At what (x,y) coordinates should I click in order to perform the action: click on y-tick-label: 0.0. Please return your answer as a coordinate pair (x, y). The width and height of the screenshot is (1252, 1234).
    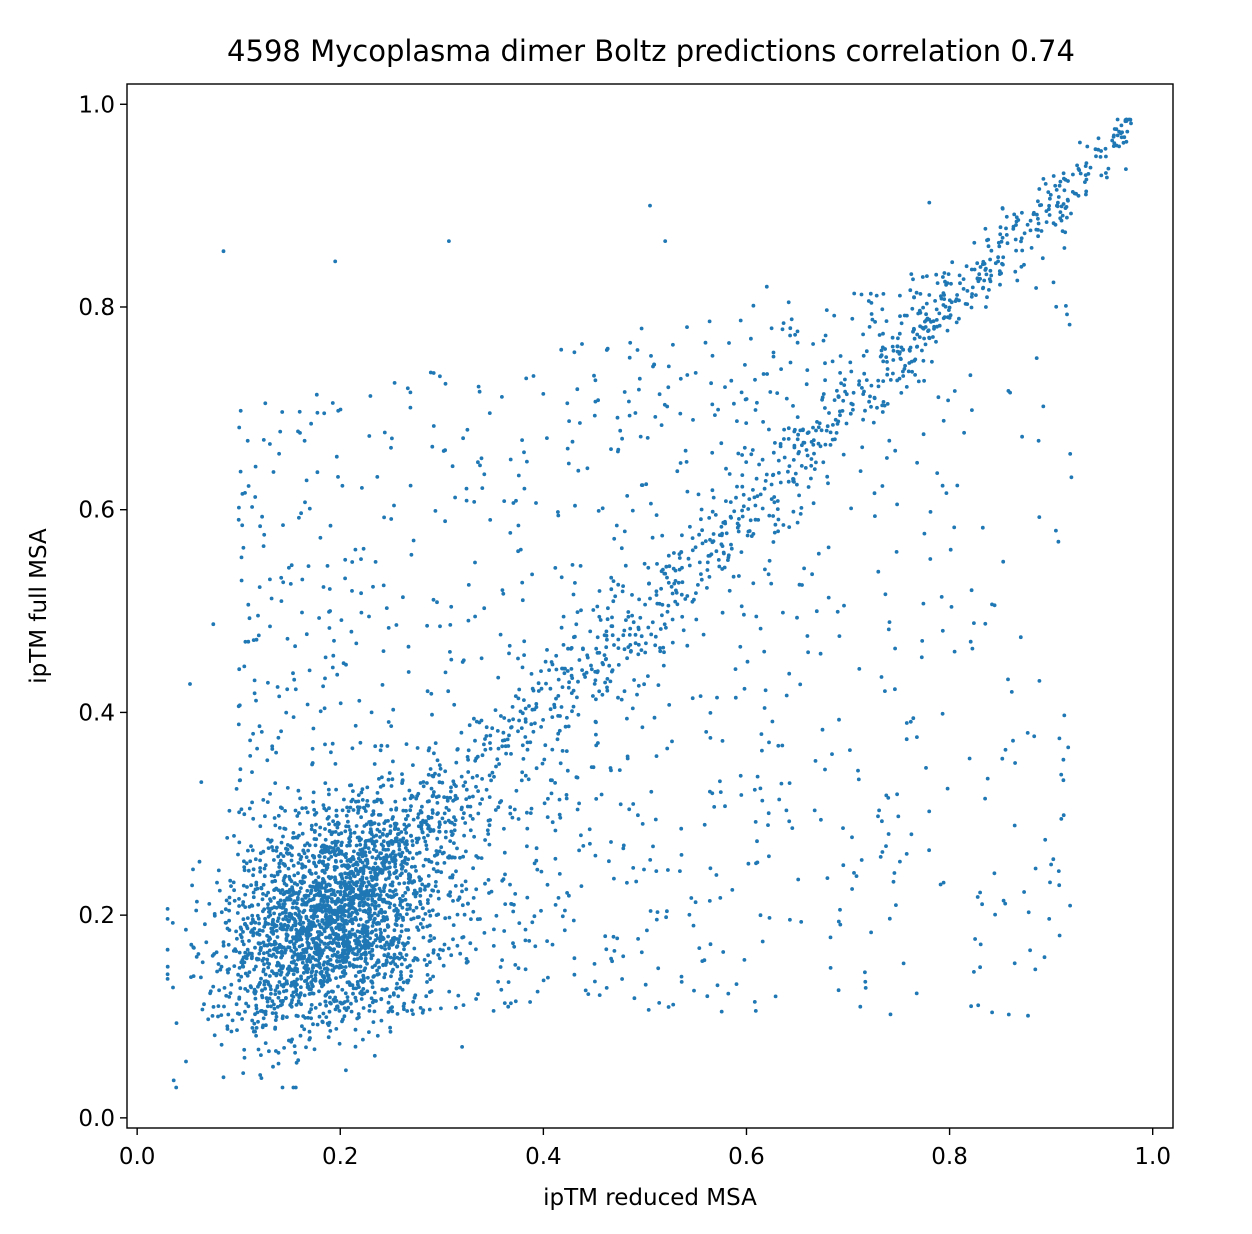
    Looking at the image, I should click on (96, 1119).